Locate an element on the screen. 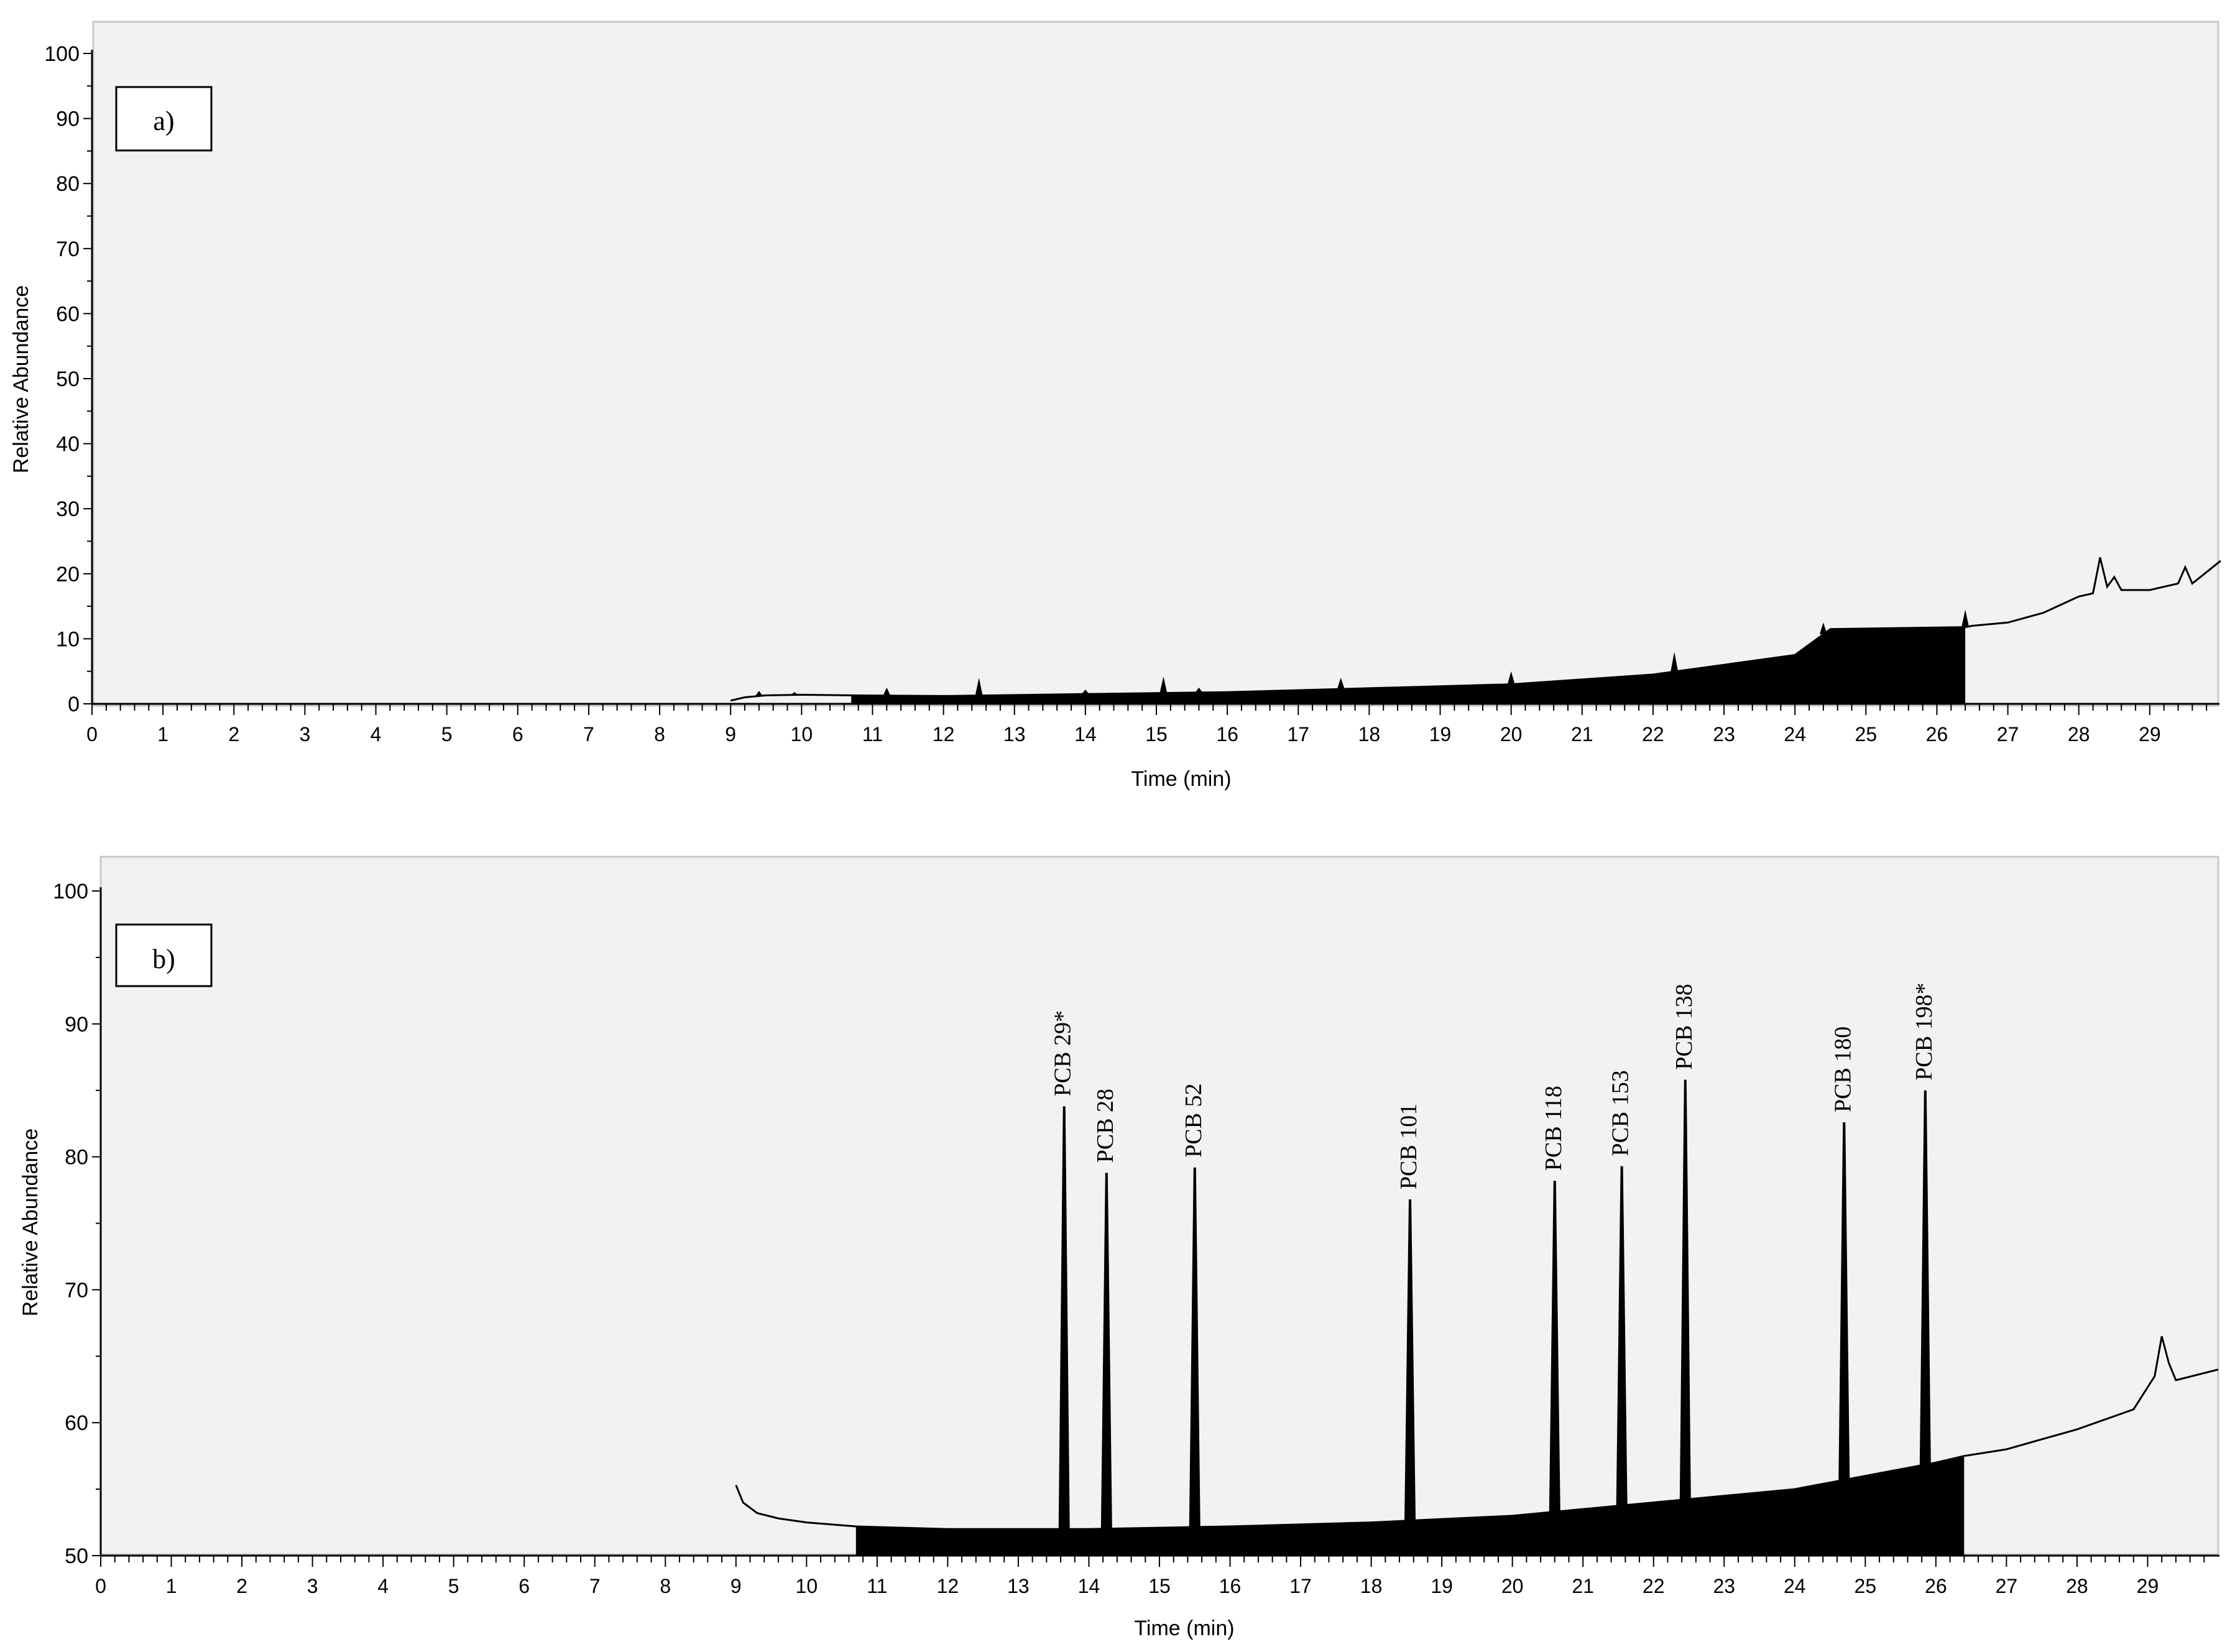 Image resolution: width=2235 pixels, height=1652 pixels. peak-pcb118 is located at coordinates (1555, 1346).